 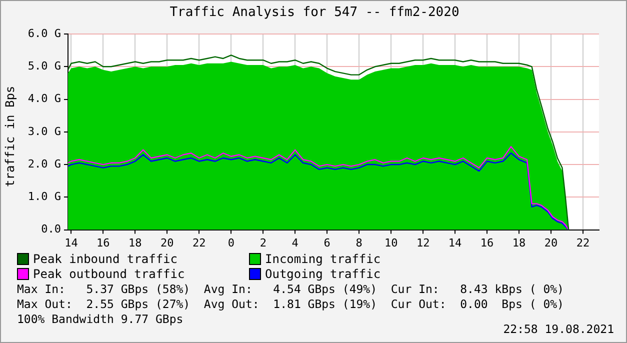 I want to click on x-tick-label: 4, so click(x=295, y=243).